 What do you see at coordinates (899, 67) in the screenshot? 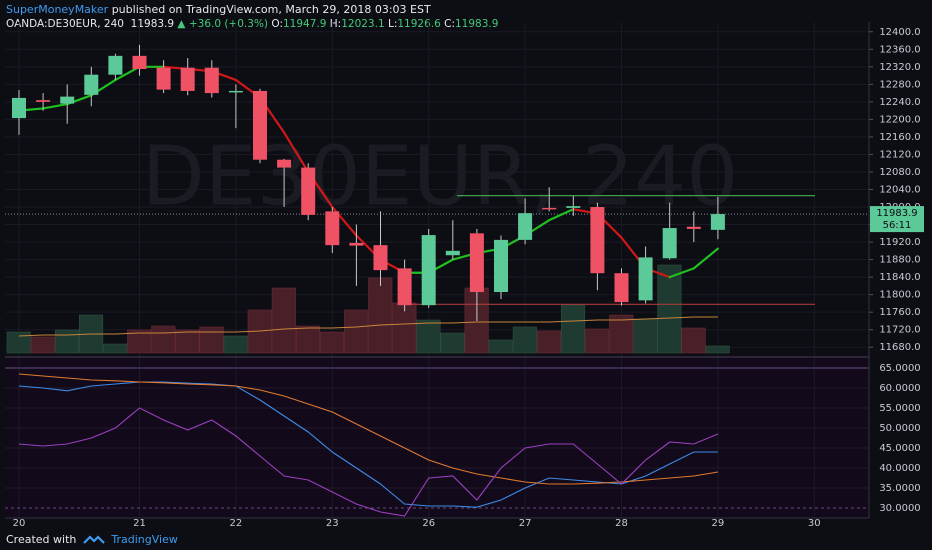
I see `y-tick-label: 12320.0` at bounding box center [899, 67].